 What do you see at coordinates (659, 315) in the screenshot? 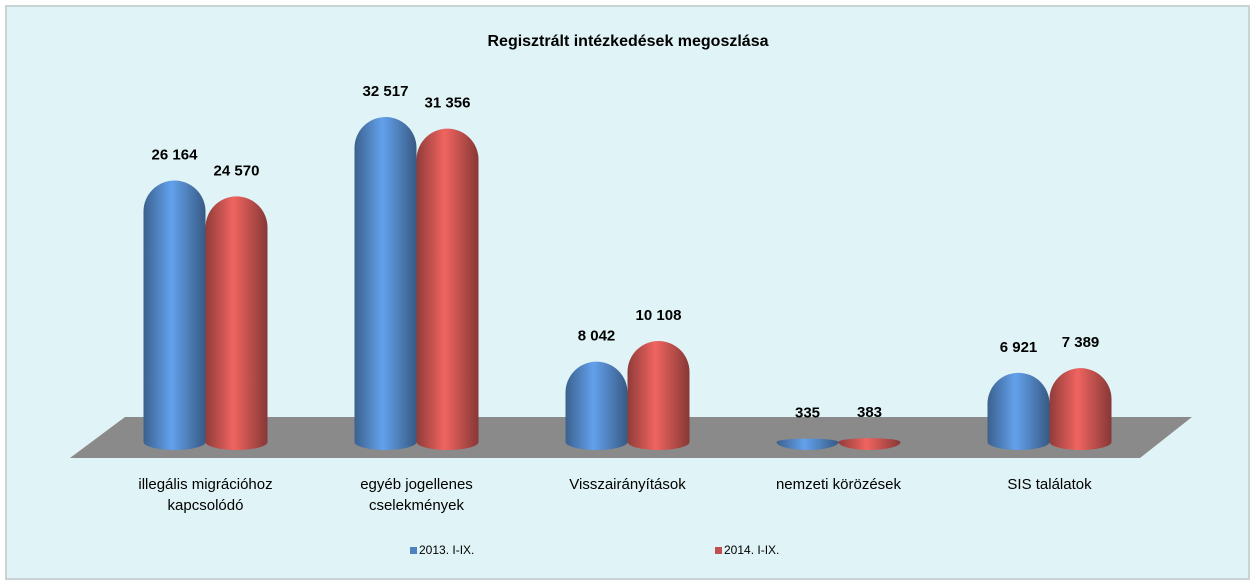
I see `data-label: 10 108` at bounding box center [659, 315].